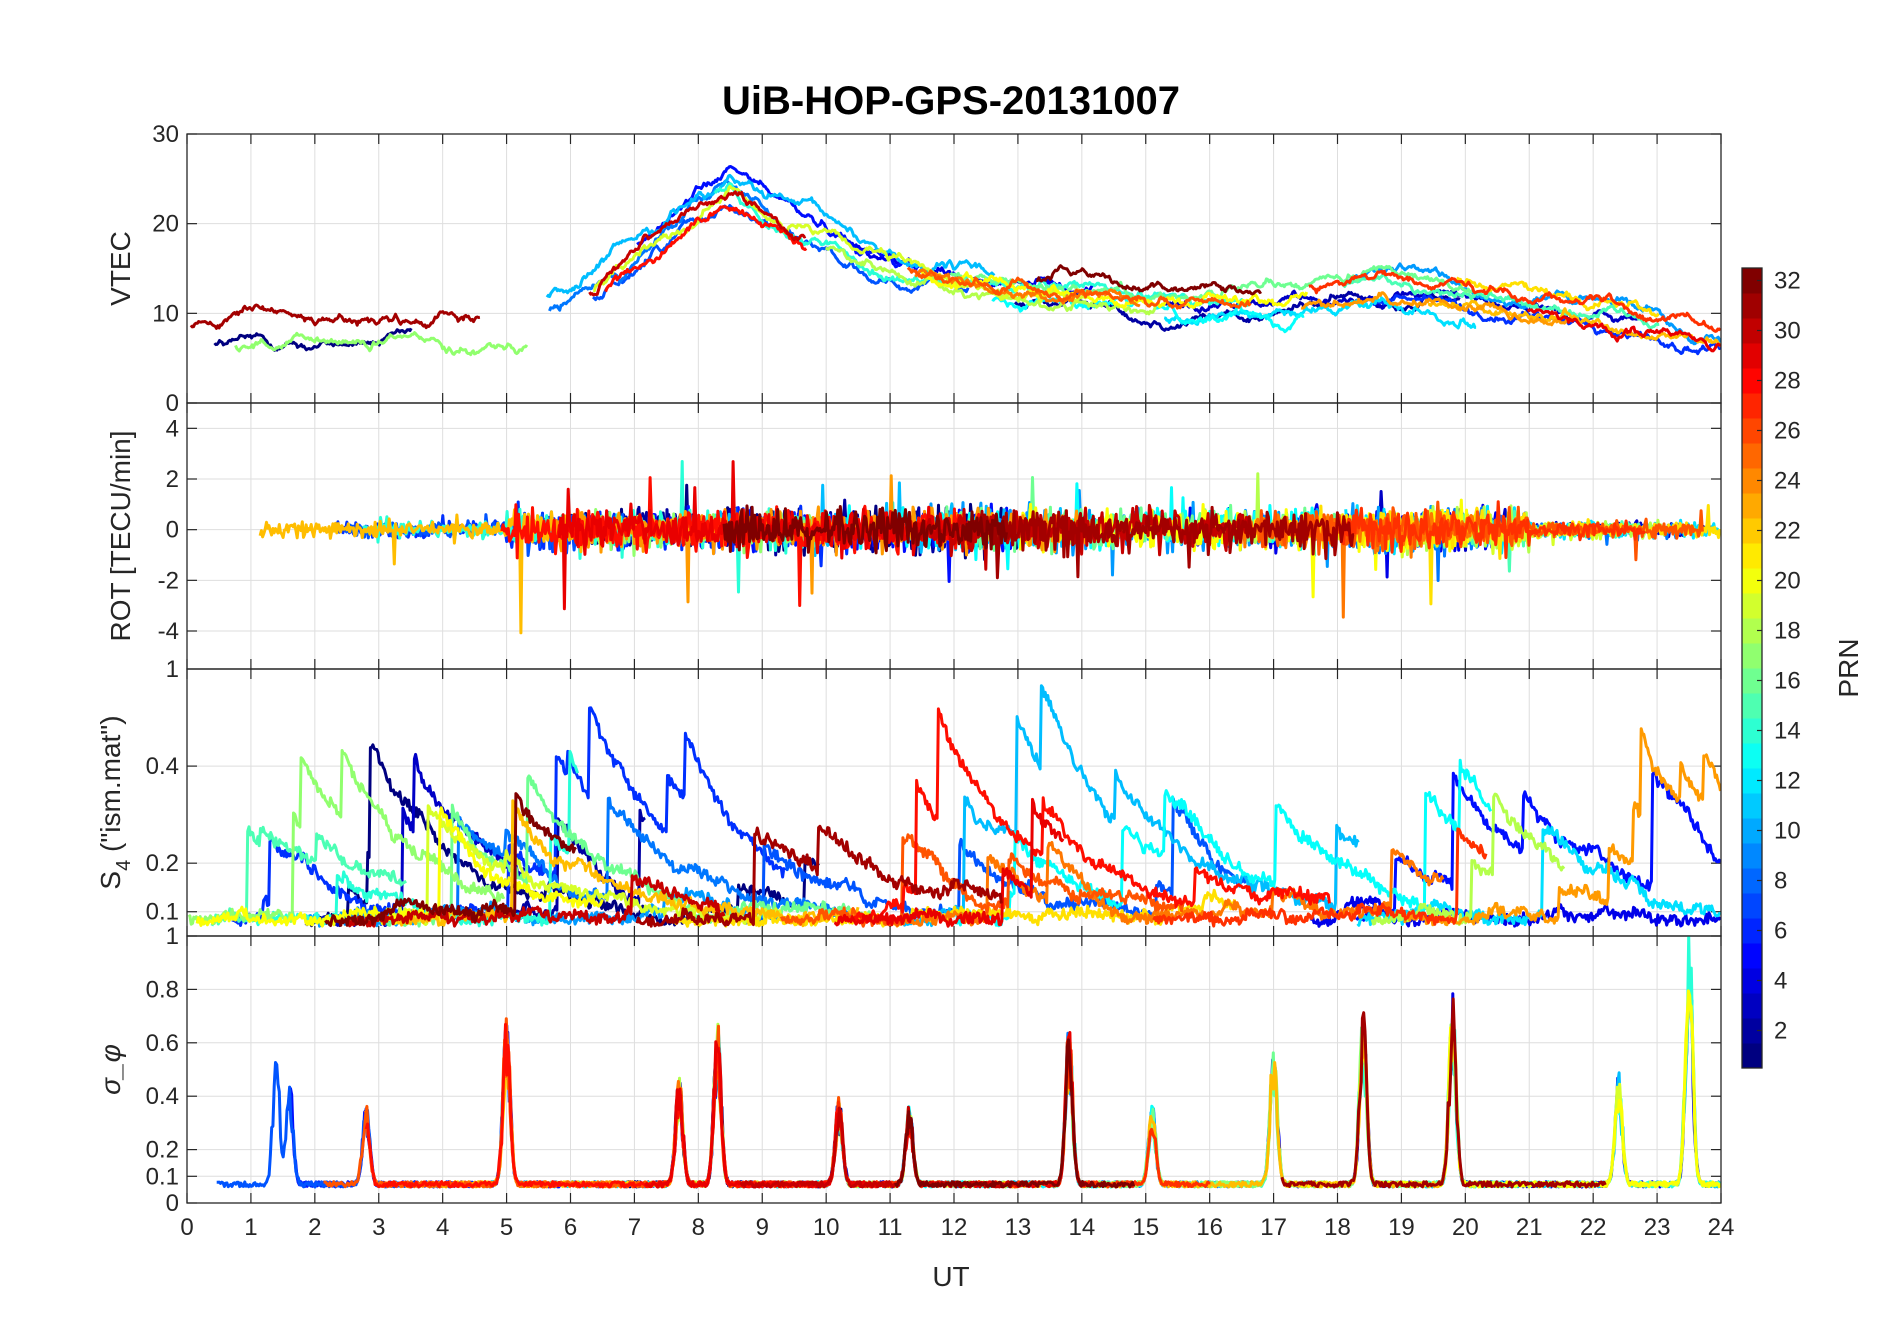 The height and width of the screenshot is (1330, 1902). Describe the element at coordinates (1787, 281) in the screenshot. I see `colorbar-tick-label: 32` at that location.